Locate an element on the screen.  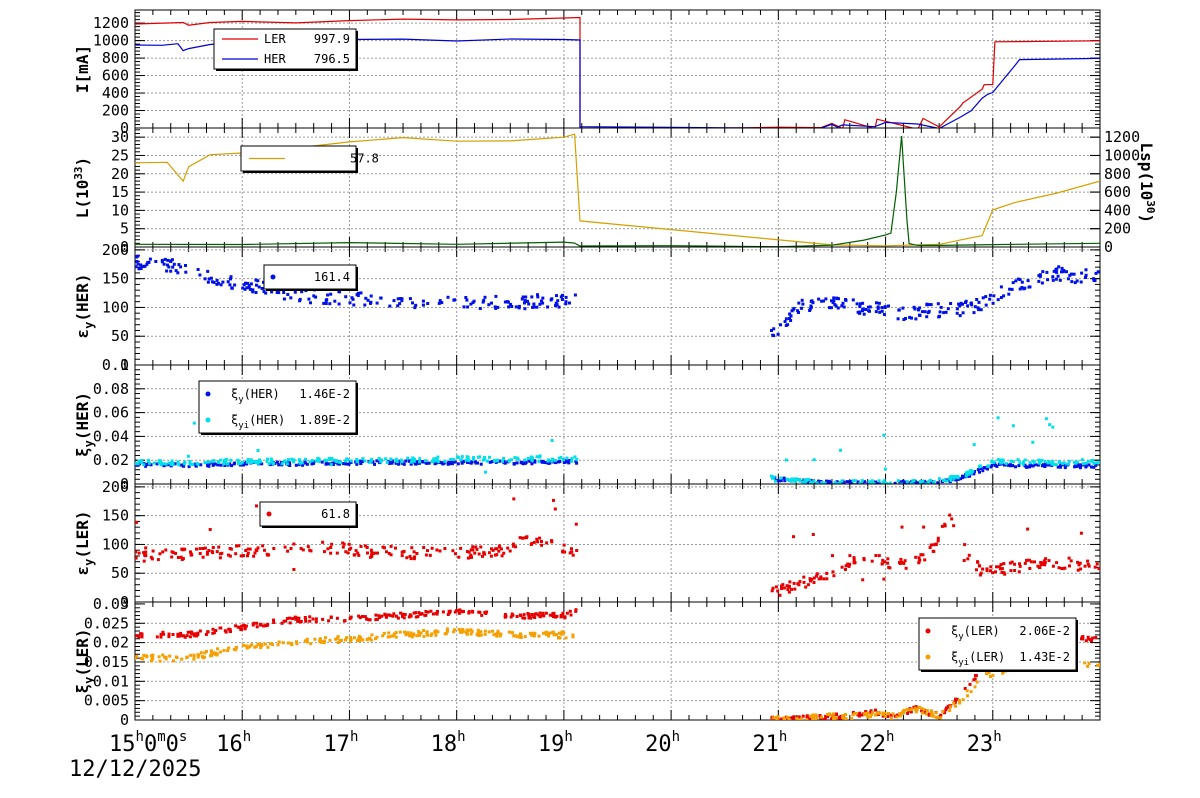
y2-axis-label: Lsp(1030) is located at coordinates (1147, 183).